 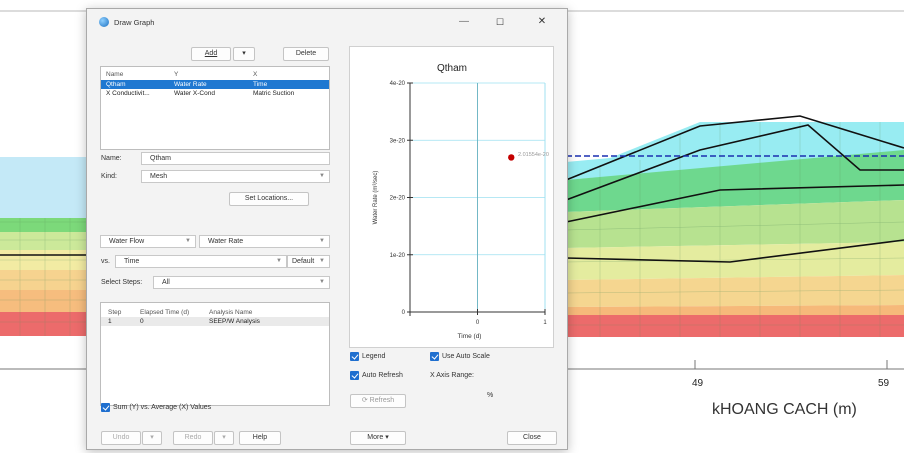 What do you see at coordinates (434, 356) in the screenshot?
I see `use-auto-scale-checkbox` at bounding box center [434, 356].